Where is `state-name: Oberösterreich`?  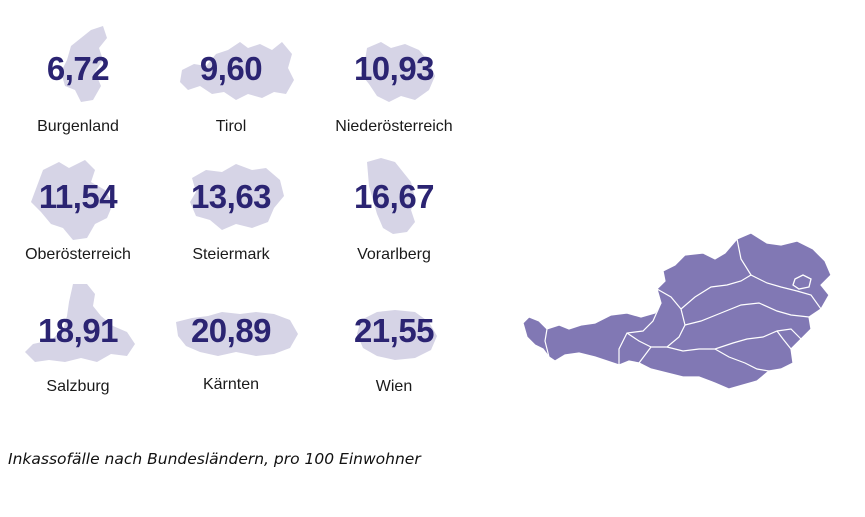 state-name: Oberösterreich is located at coordinates (78, 254).